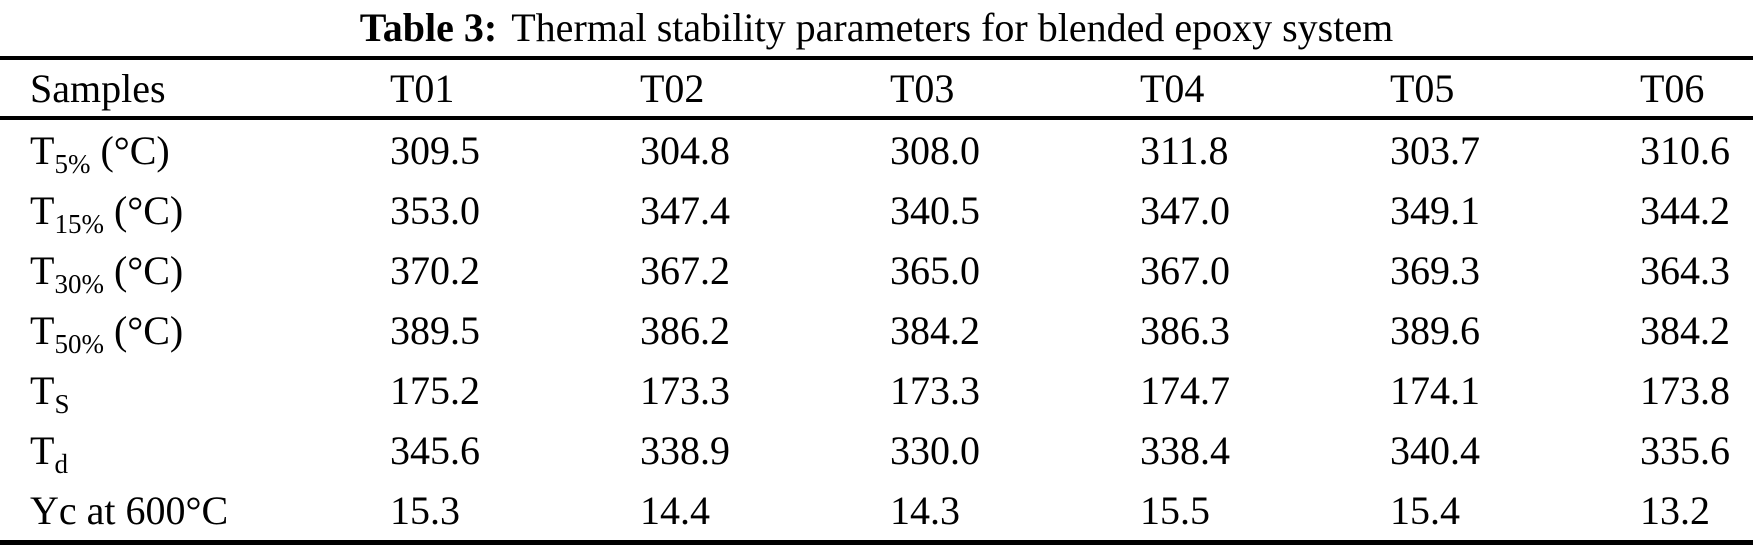 The height and width of the screenshot is (545, 1753). I want to click on column-header-t03: T03, so click(1015, 89).